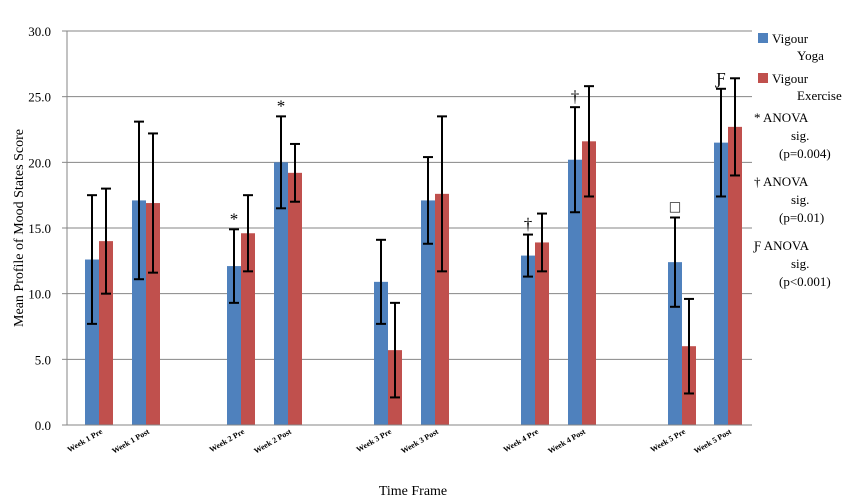 This screenshot has height=500, width=842. What do you see at coordinates (789, 199) in the screenshot?
I see `significance-note: † ANOVA sig. (p=0.01)` at bounding box center [789, 199].